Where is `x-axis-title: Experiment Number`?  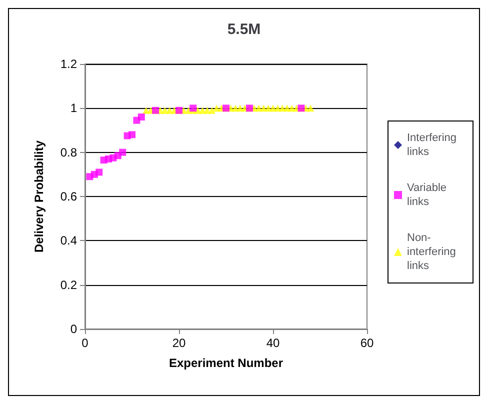
x-axis-title: Experiment Number is located at coordinates (226, 363).